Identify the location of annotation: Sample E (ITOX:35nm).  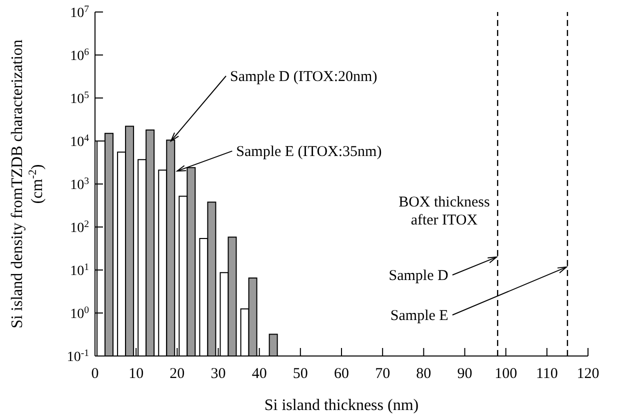
(309, 152).